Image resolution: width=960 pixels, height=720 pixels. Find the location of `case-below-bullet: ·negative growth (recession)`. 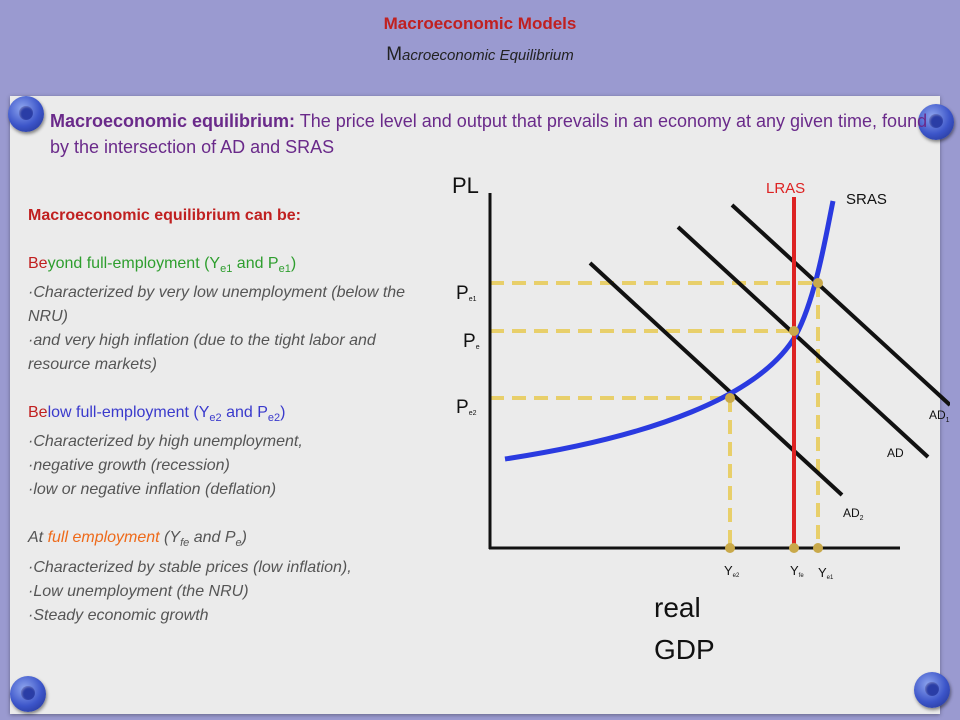

case-below-bullet: ·negative growth (recession) is located at coordinates (129, 466).